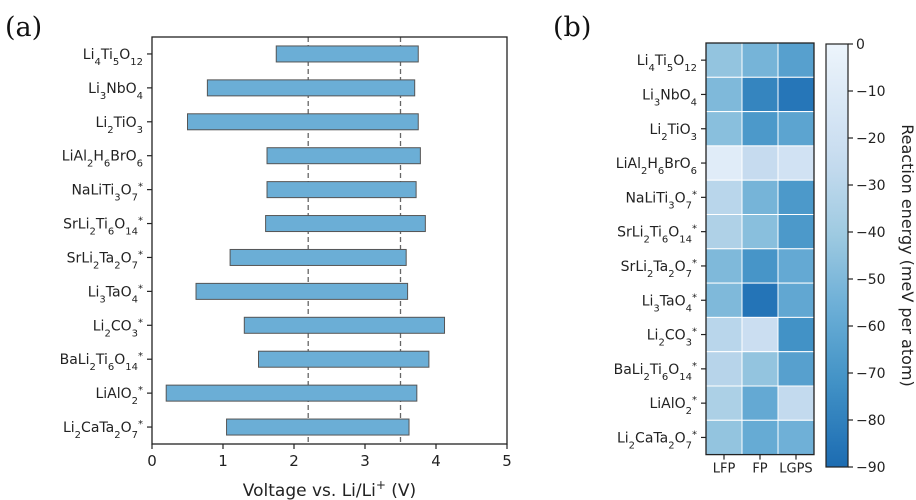 The width and height of the screenshot is (916, 500). I want to click on y-tick-label: LiAlO2*, so click(119, 396).